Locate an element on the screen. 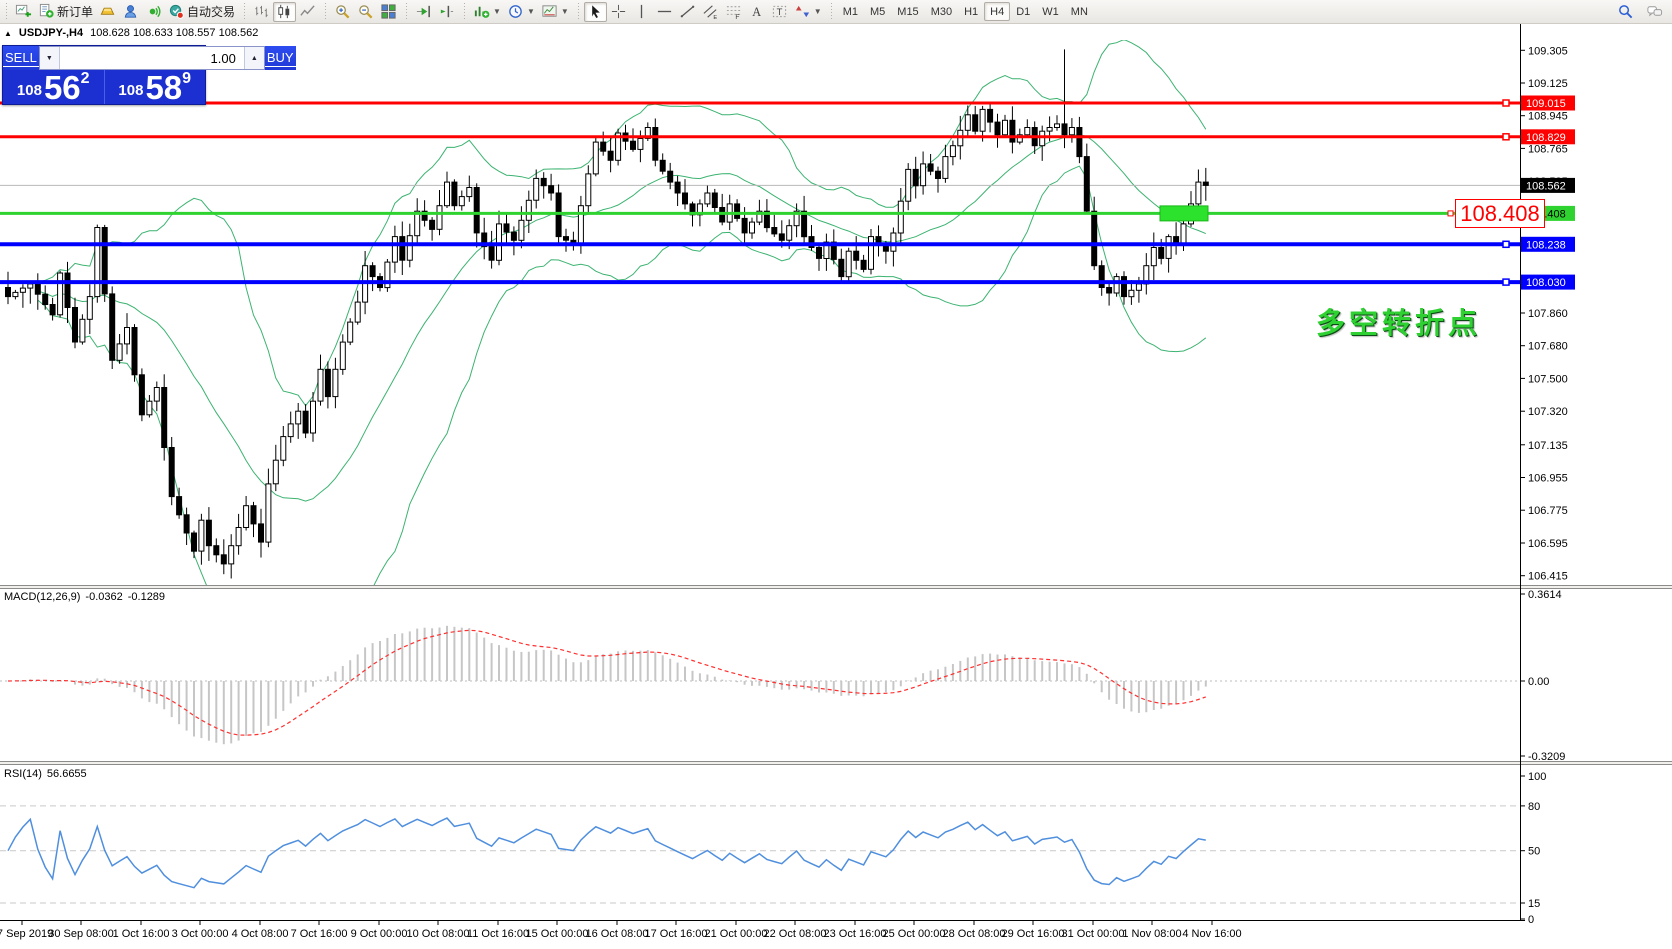  horizontal-line-button is located at coordinates (664, 12).